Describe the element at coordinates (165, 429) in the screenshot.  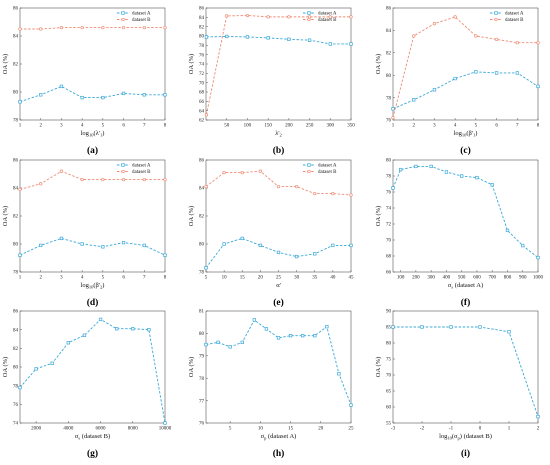
I see `x-tick-label: 10000` at that location.